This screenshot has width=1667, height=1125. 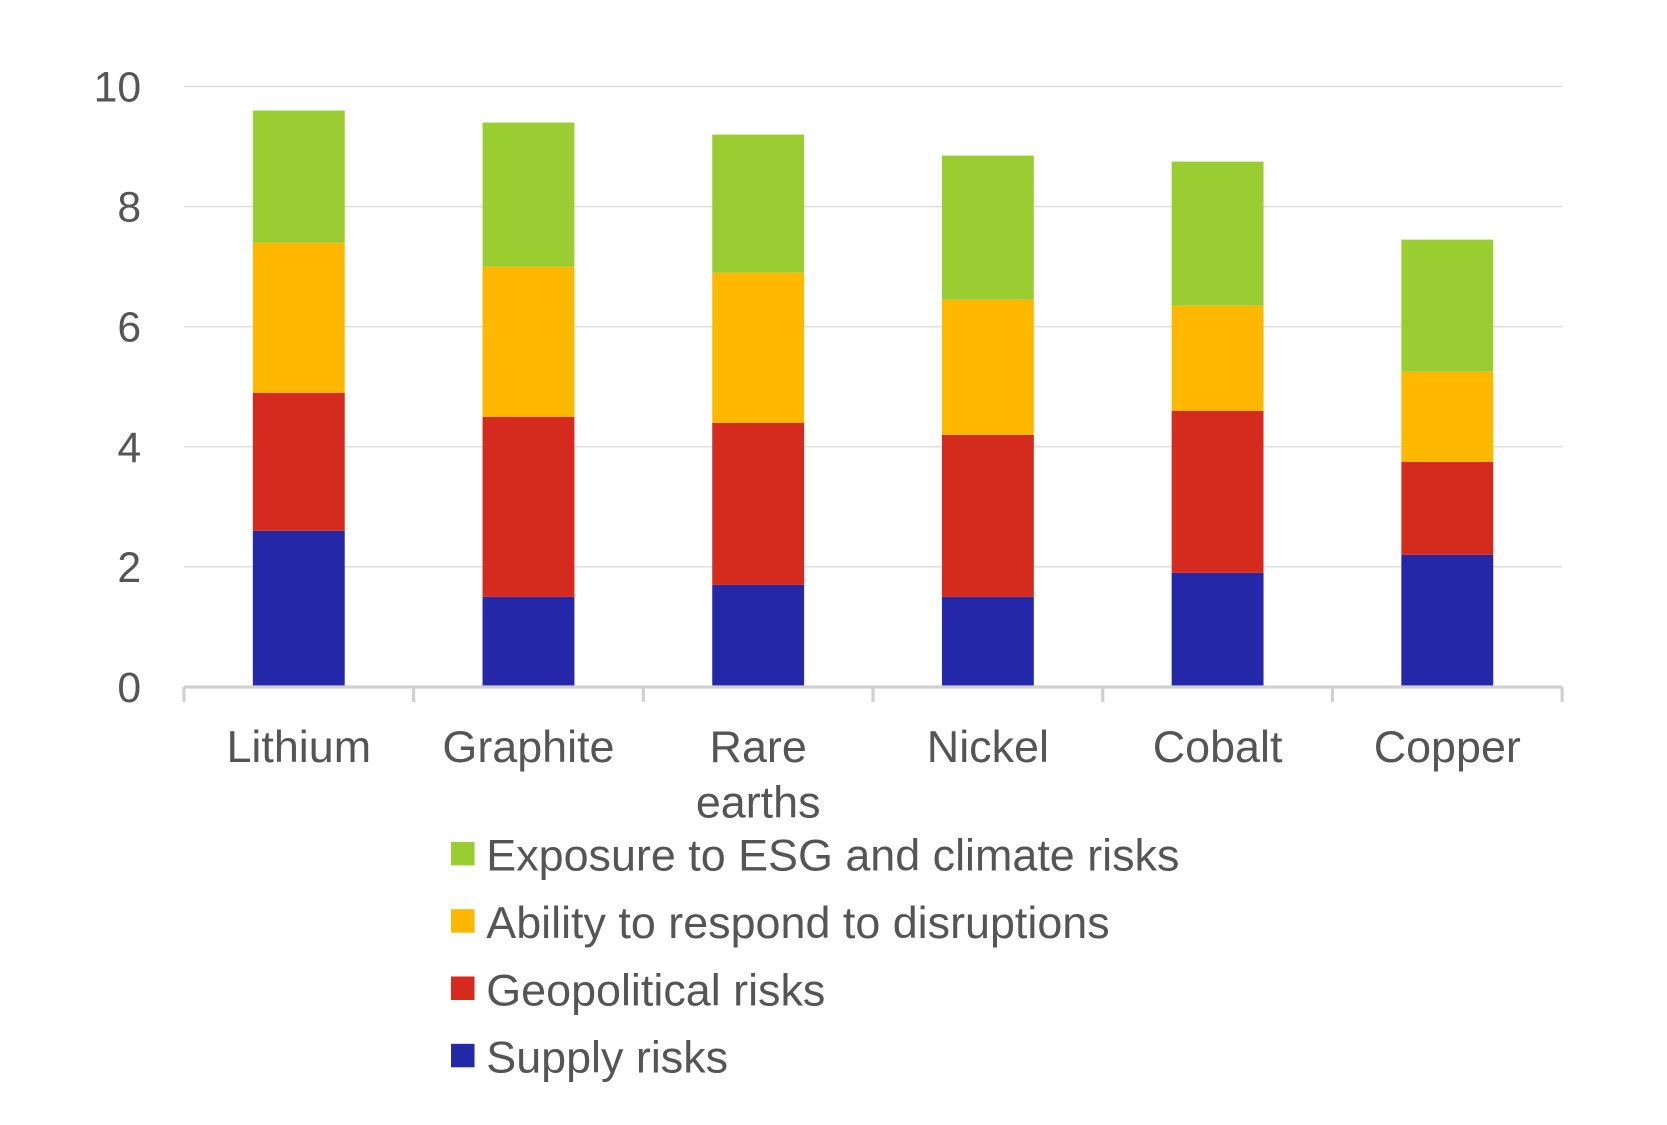 What do you see at coordinates (129, 568) in the screenshot?
I see `y-tick-label: 2` at bounding box center [129, 568].